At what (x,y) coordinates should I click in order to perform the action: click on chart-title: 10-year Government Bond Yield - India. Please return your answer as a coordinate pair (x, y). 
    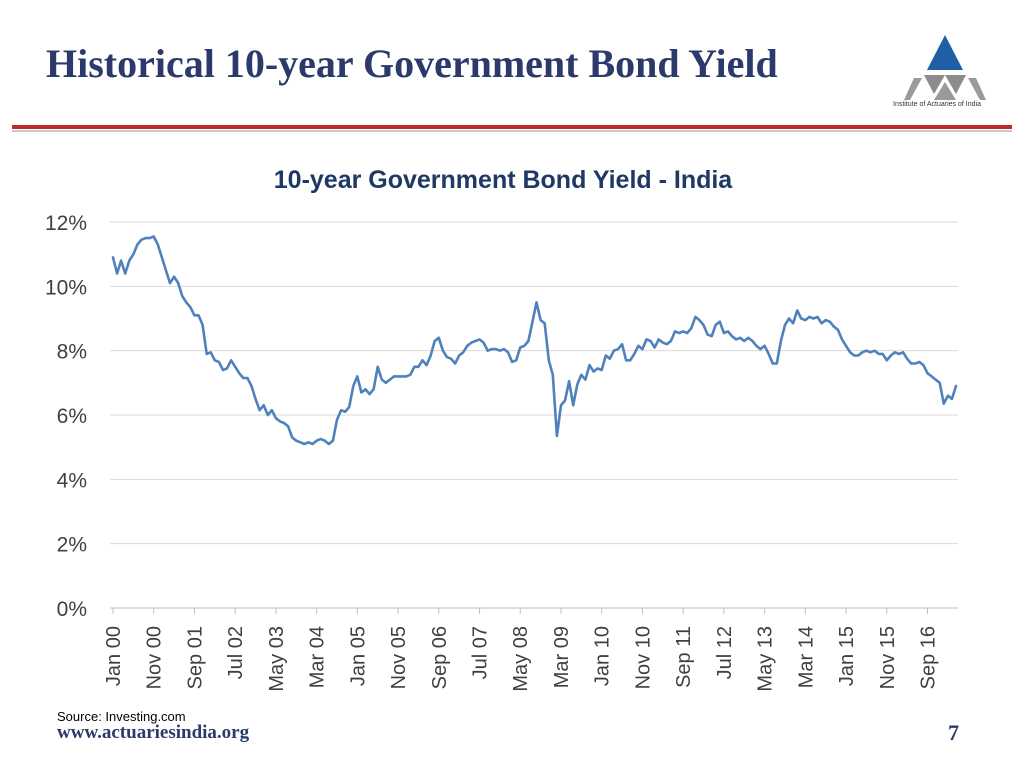
    Looking at the image, I should click on (504, 180).